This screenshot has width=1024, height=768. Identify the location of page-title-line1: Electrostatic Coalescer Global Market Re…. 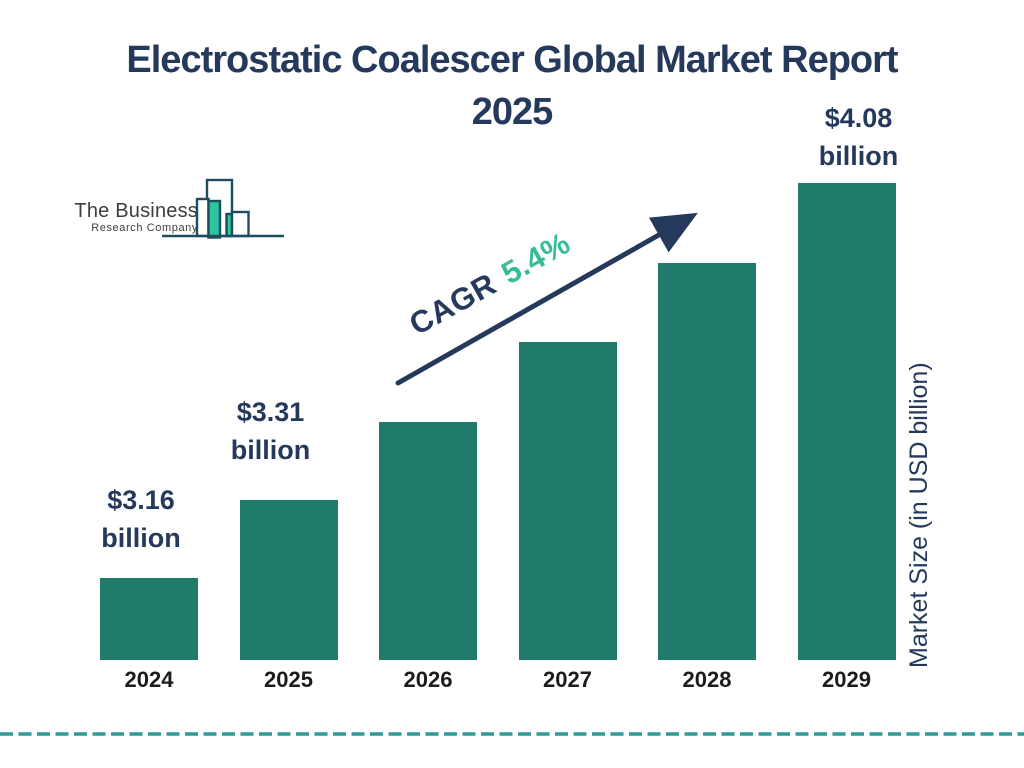
(512, 60).